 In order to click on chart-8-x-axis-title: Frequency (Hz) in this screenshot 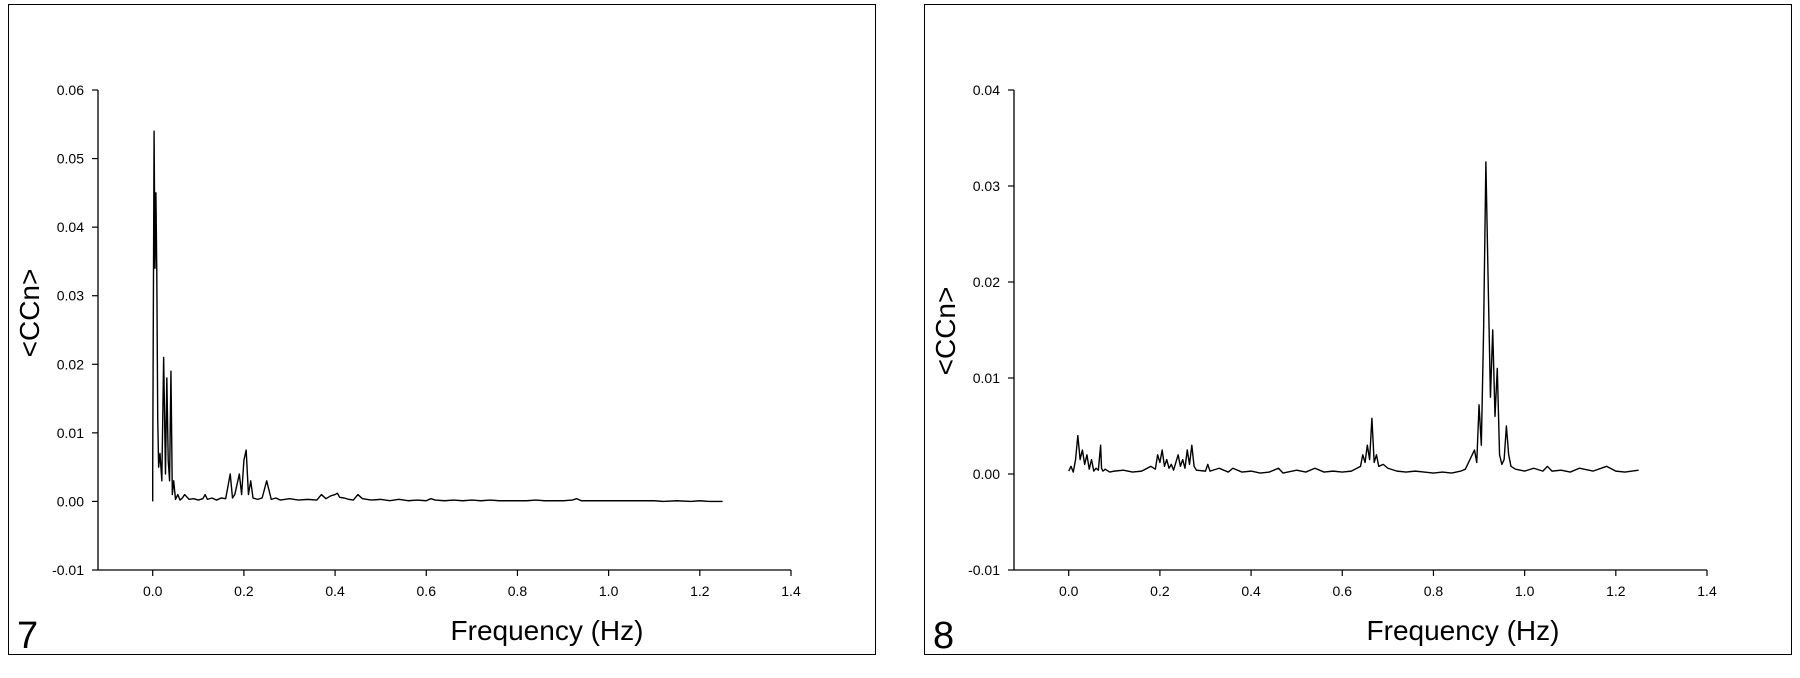, I will do `click(1463, 630)`.